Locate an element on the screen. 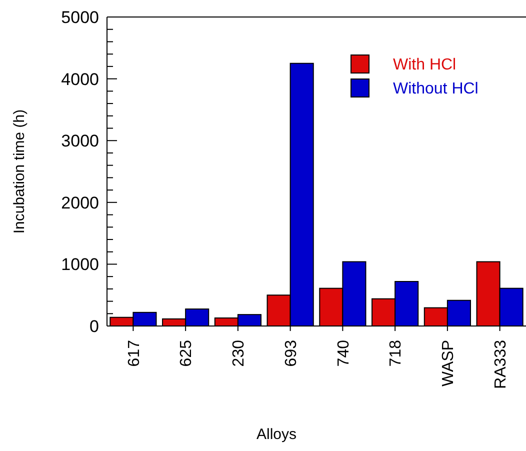  legend-label: With HCl is located at coordinates (424, 65).